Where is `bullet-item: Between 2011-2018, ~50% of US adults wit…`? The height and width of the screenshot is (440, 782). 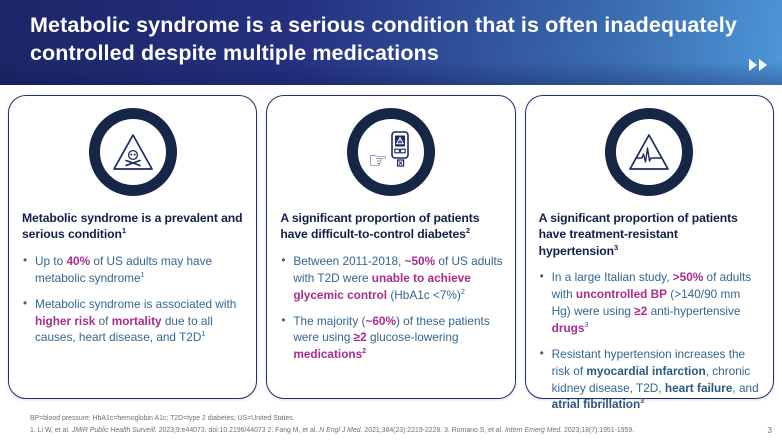
bullet-item: Between 2011-2018, ~50% of US adults wit… is located at coordinates (391, 278).